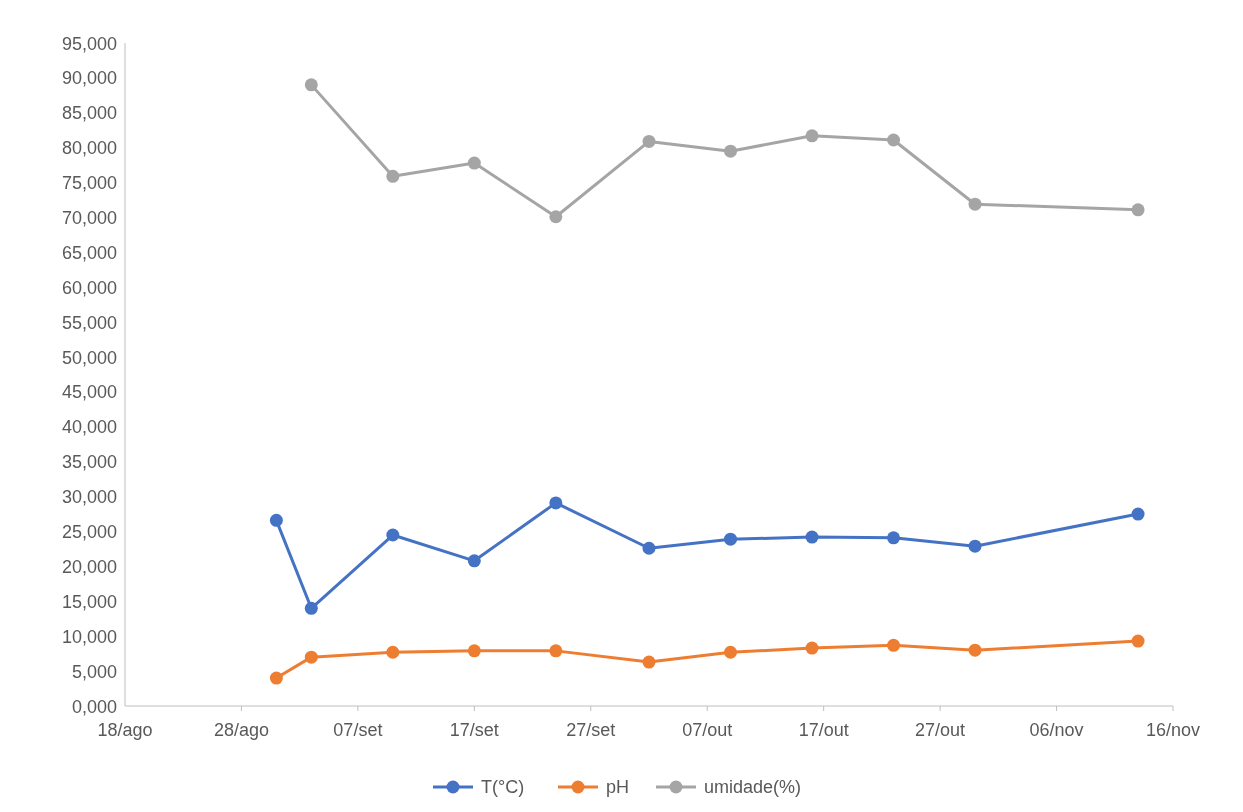 Image resolution: width=1243 pixels, height=812 pixels. What do you see at coordinates (503, 787) in the screenshot?
I see `legend-label: T(°C)` at bounding box center [503, 787].